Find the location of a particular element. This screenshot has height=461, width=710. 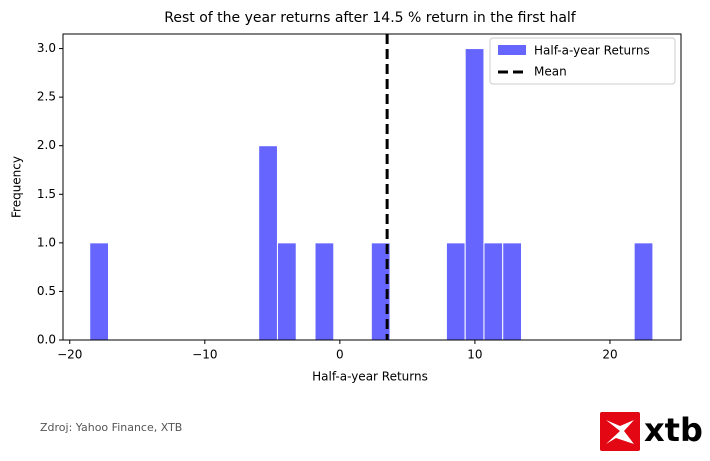

x-tick-label: −10 is located at coordinates (204, 355).